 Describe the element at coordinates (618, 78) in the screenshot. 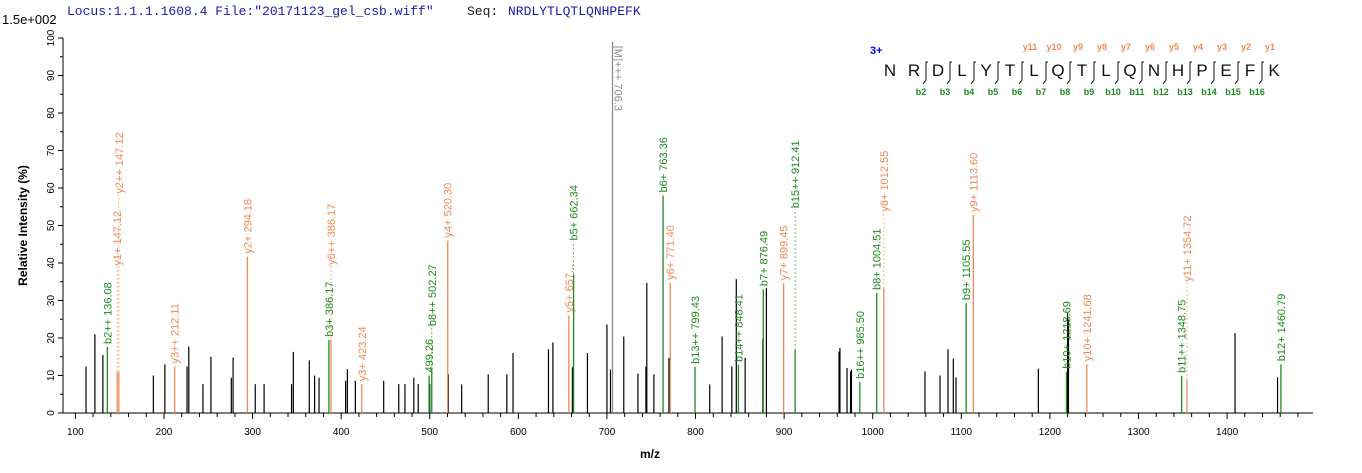

I see `peak-label: [M]+++ 706.3` at that location.